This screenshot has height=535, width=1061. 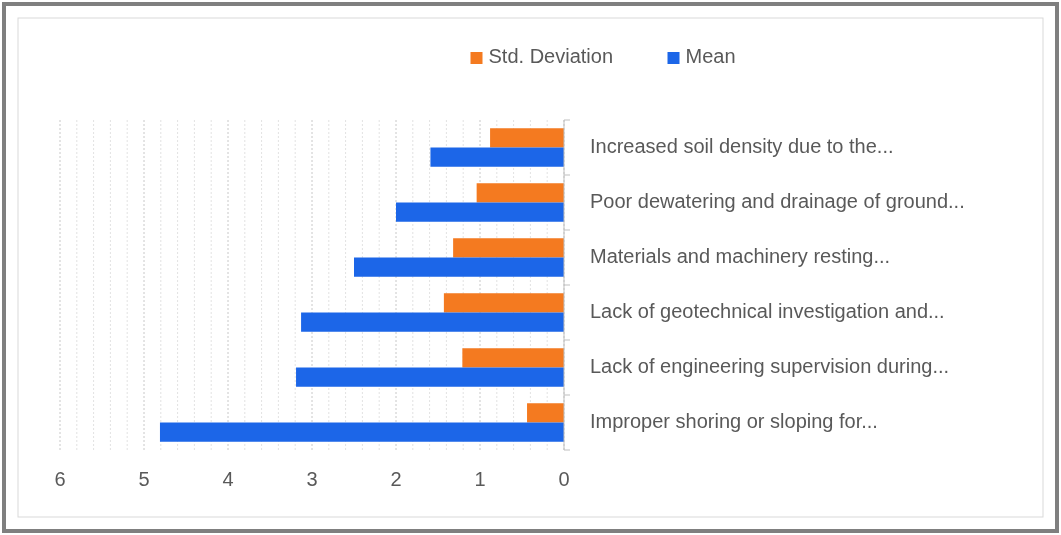 What do you see at coordinates (396, 479) in the screenshot?
I see `x-tick-label: 2` at bounding box center [396, 479].